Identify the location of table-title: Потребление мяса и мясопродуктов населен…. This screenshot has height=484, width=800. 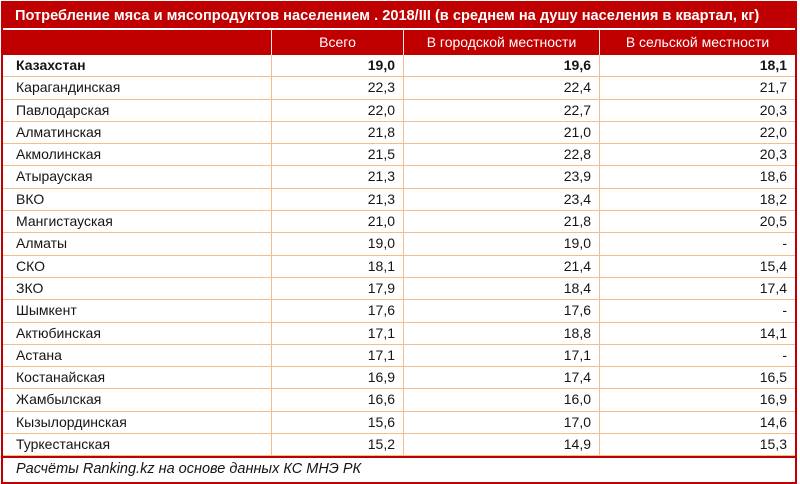
(399, 16).